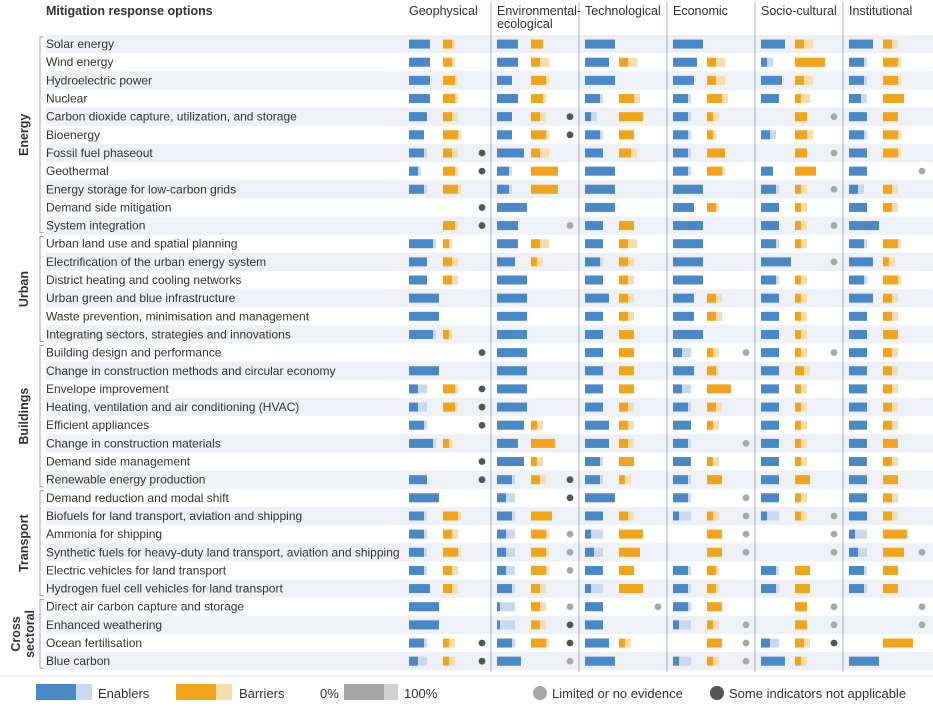  I want to click on legend-gray-swatch, so click(364, 692).